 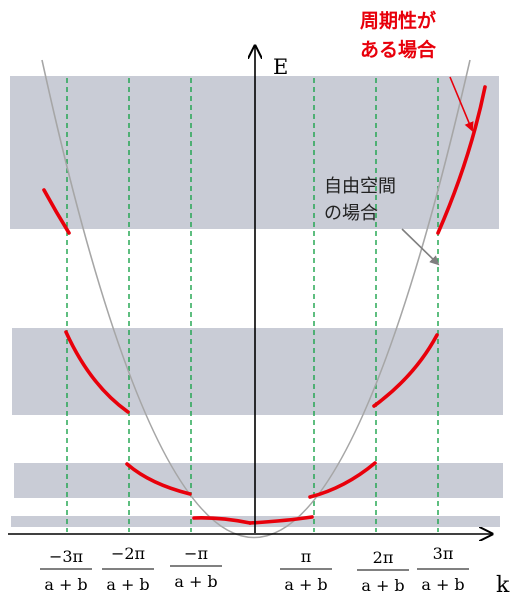 I want to click on periodic-pointer-arrow, so click(x=461, y=104).